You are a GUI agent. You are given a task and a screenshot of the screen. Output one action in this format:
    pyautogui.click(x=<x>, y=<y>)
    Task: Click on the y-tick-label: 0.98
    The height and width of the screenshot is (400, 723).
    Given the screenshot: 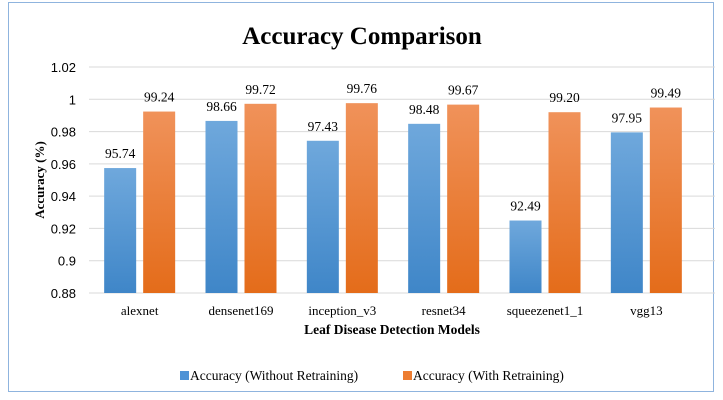 What is the action you would take?
    pyautogui.click(x=63, y=132)
    